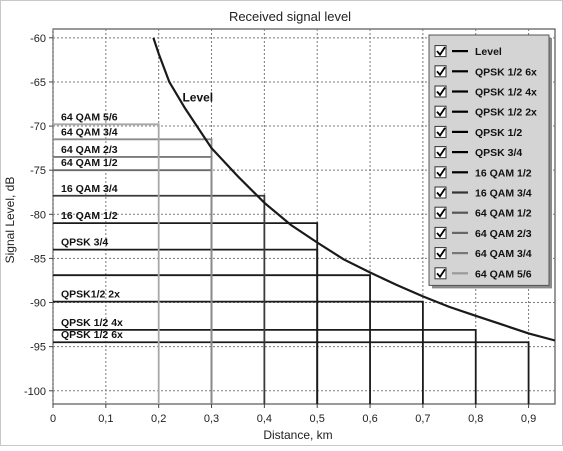  I want to click on x-tick-label: 0,6, so click(369, 419).